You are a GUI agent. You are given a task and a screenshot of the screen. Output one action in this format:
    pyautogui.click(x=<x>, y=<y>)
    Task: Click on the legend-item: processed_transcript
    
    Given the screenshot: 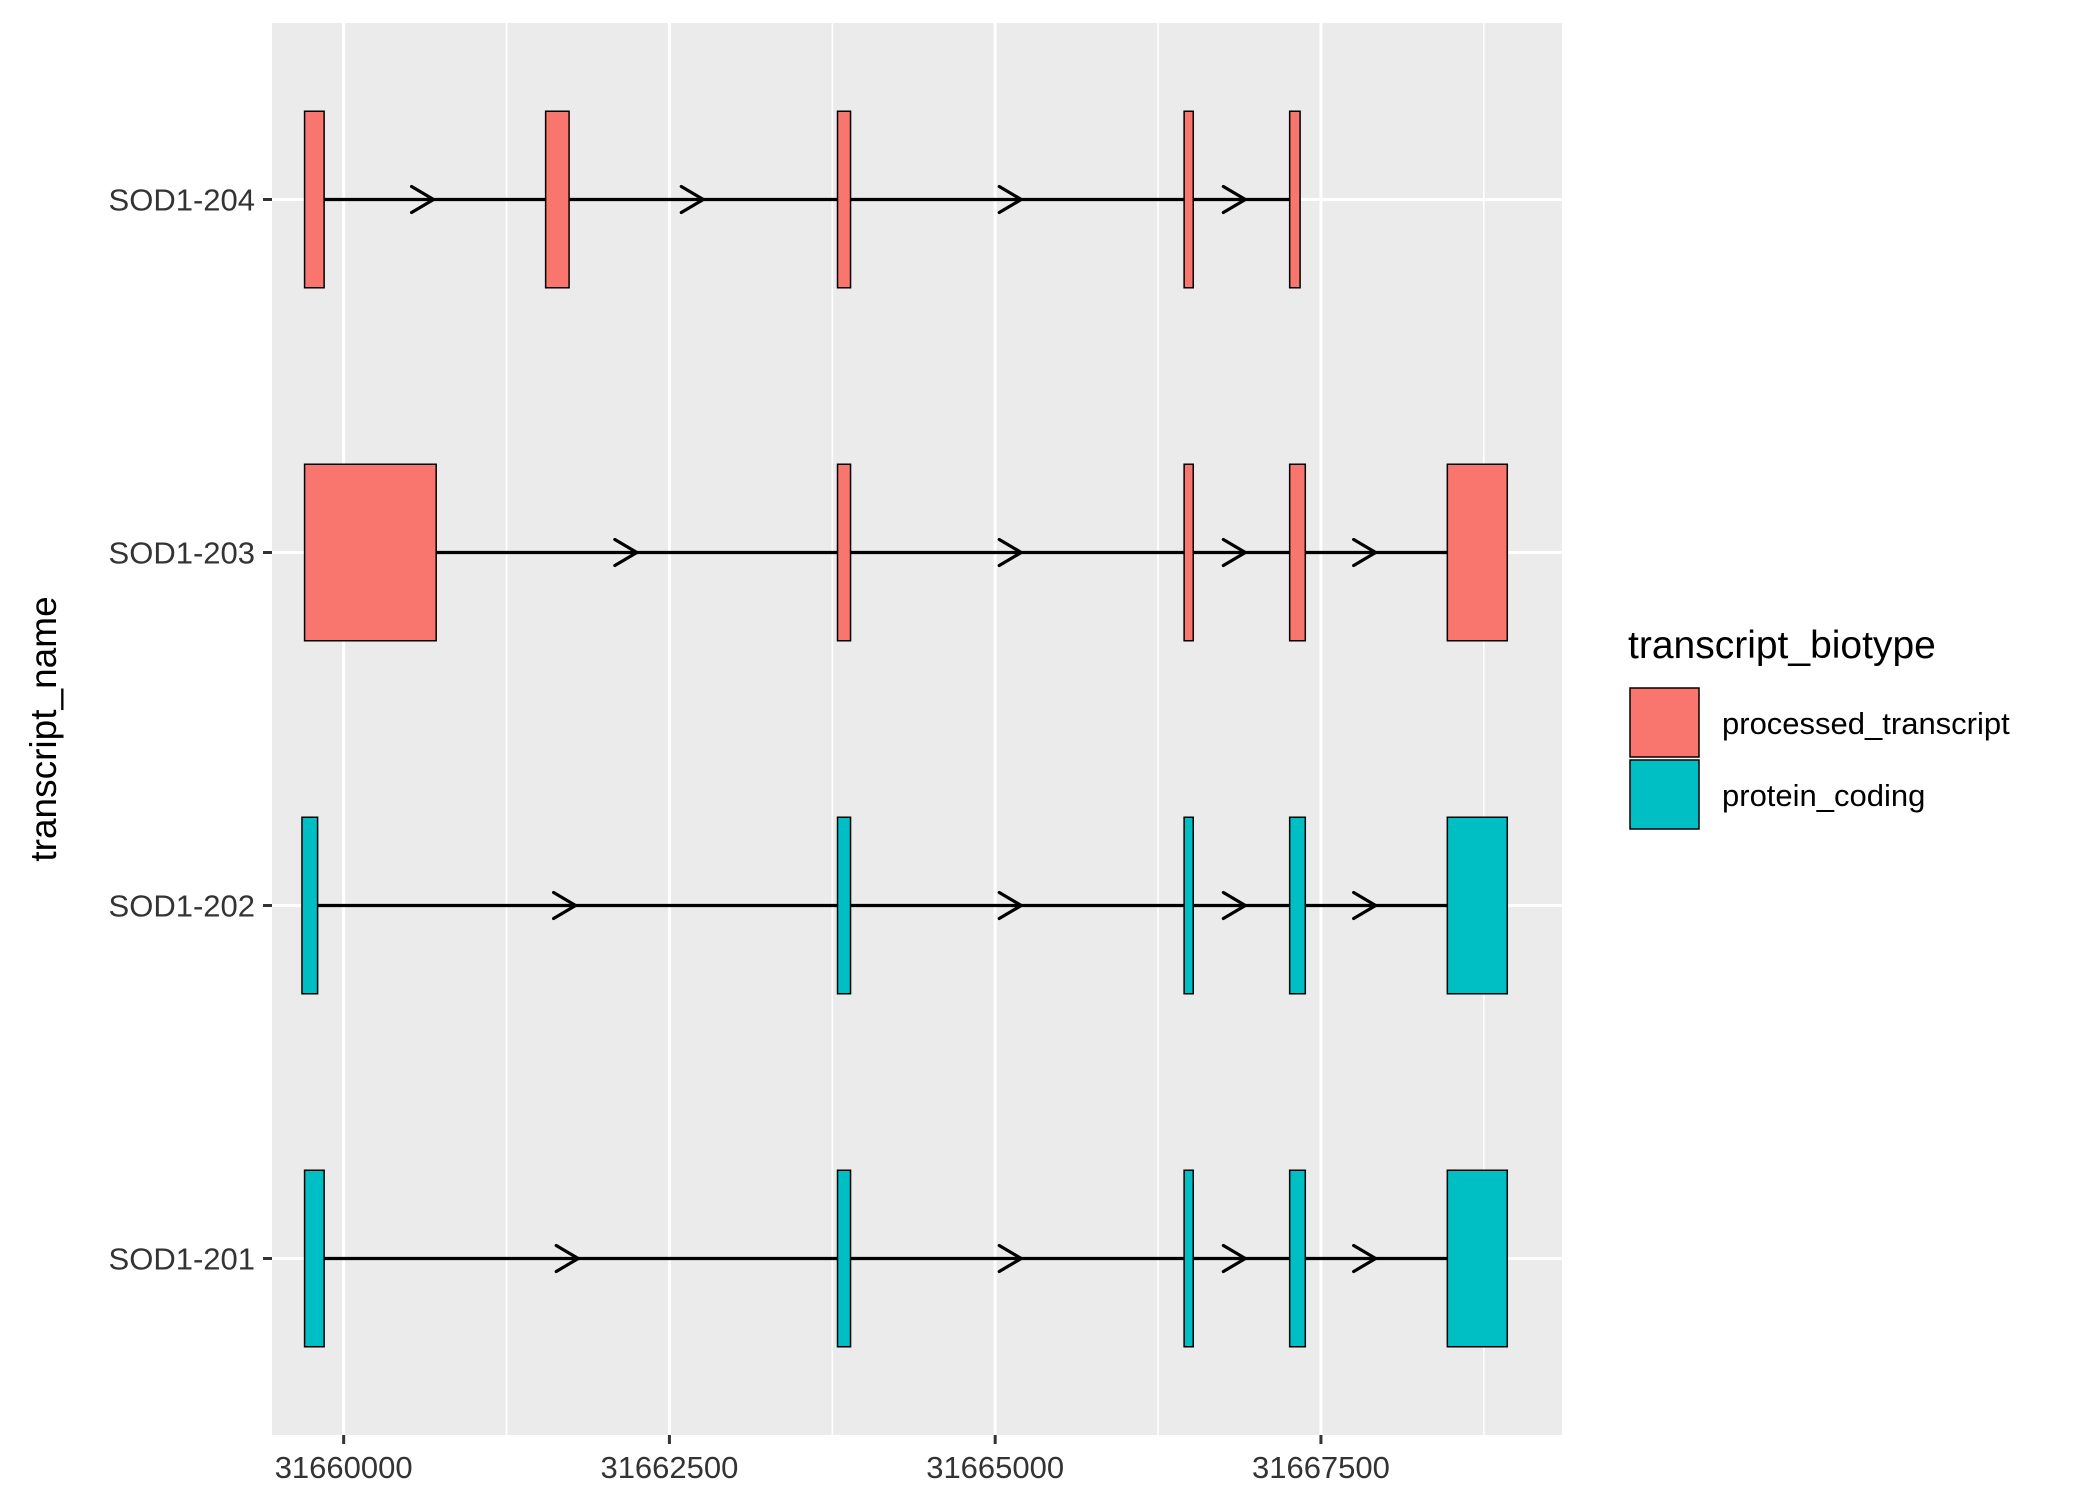 What is the action you would take?
    pyautogui.click(x=1819, y=722)
    